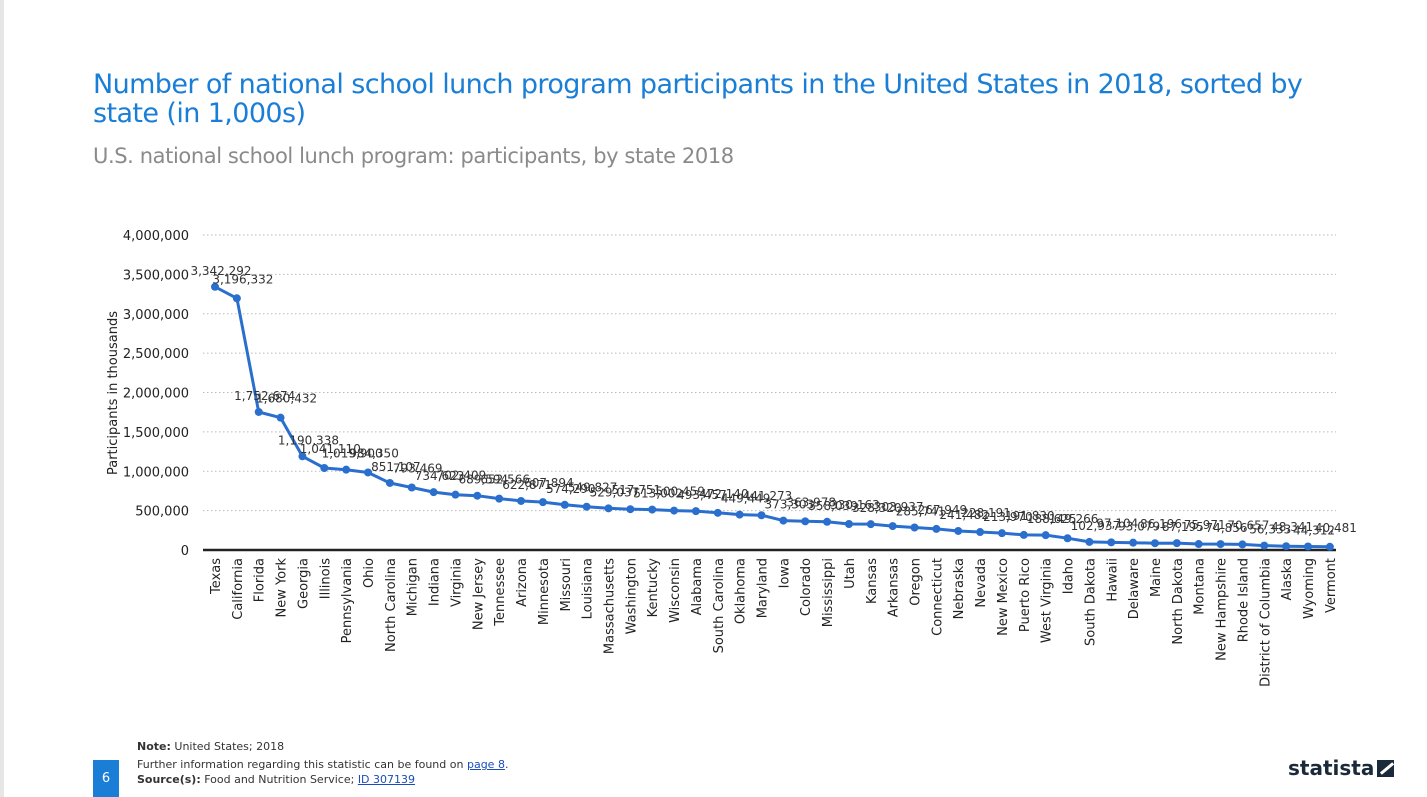 This screenshot has width=1427, height=797. Describe the element at coordinates (162, 512) in the screenshot. I see `y-tick-label: 500,000` at that location.